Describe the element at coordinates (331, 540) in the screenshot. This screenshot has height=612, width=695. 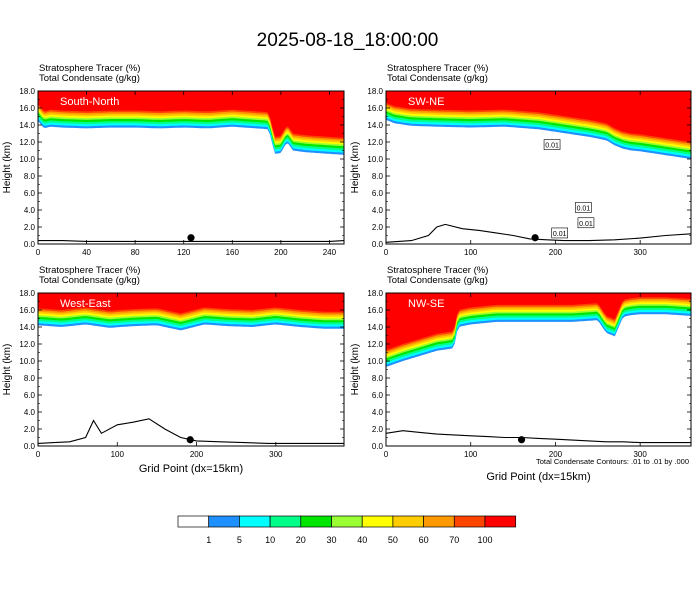
I see `colorbar-label: 30` at that location.